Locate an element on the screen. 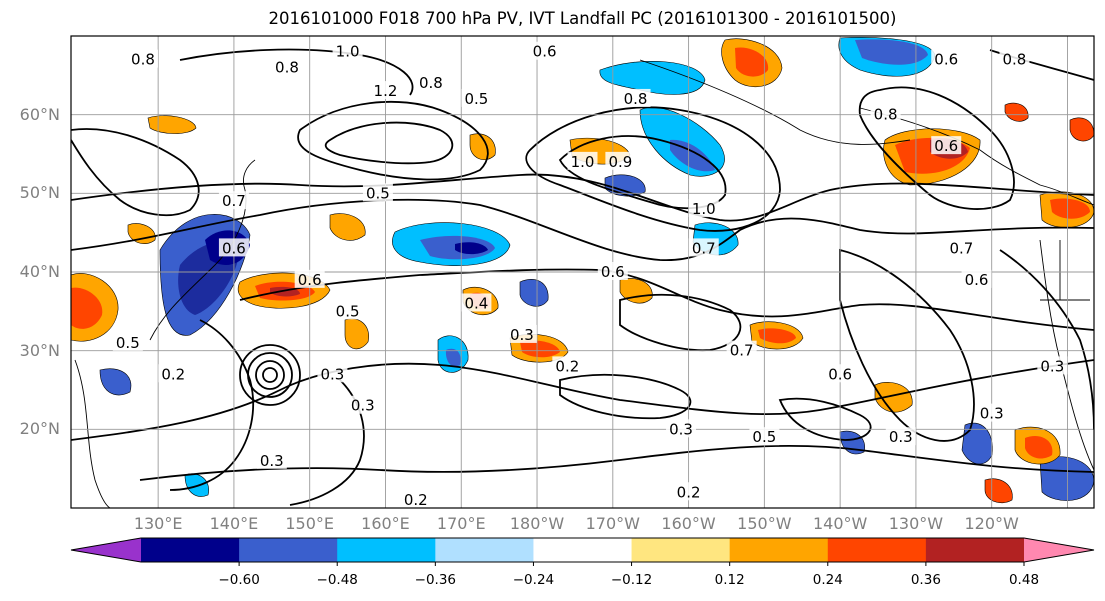 The image size is (1105, 601). colorbar-extend-low is located at coordinates (106, 550).